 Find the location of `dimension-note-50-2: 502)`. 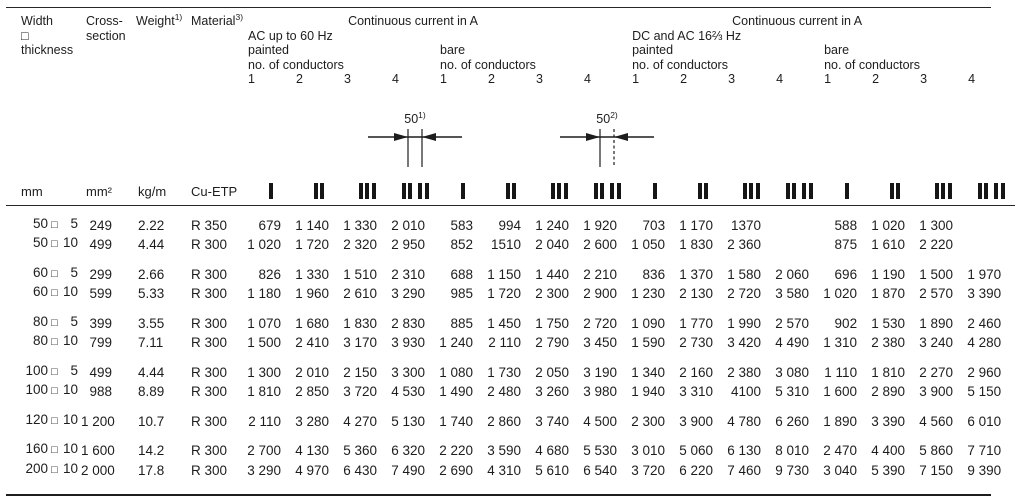

dimension-note-50-2: 502) is located at coordinates (607, 138).